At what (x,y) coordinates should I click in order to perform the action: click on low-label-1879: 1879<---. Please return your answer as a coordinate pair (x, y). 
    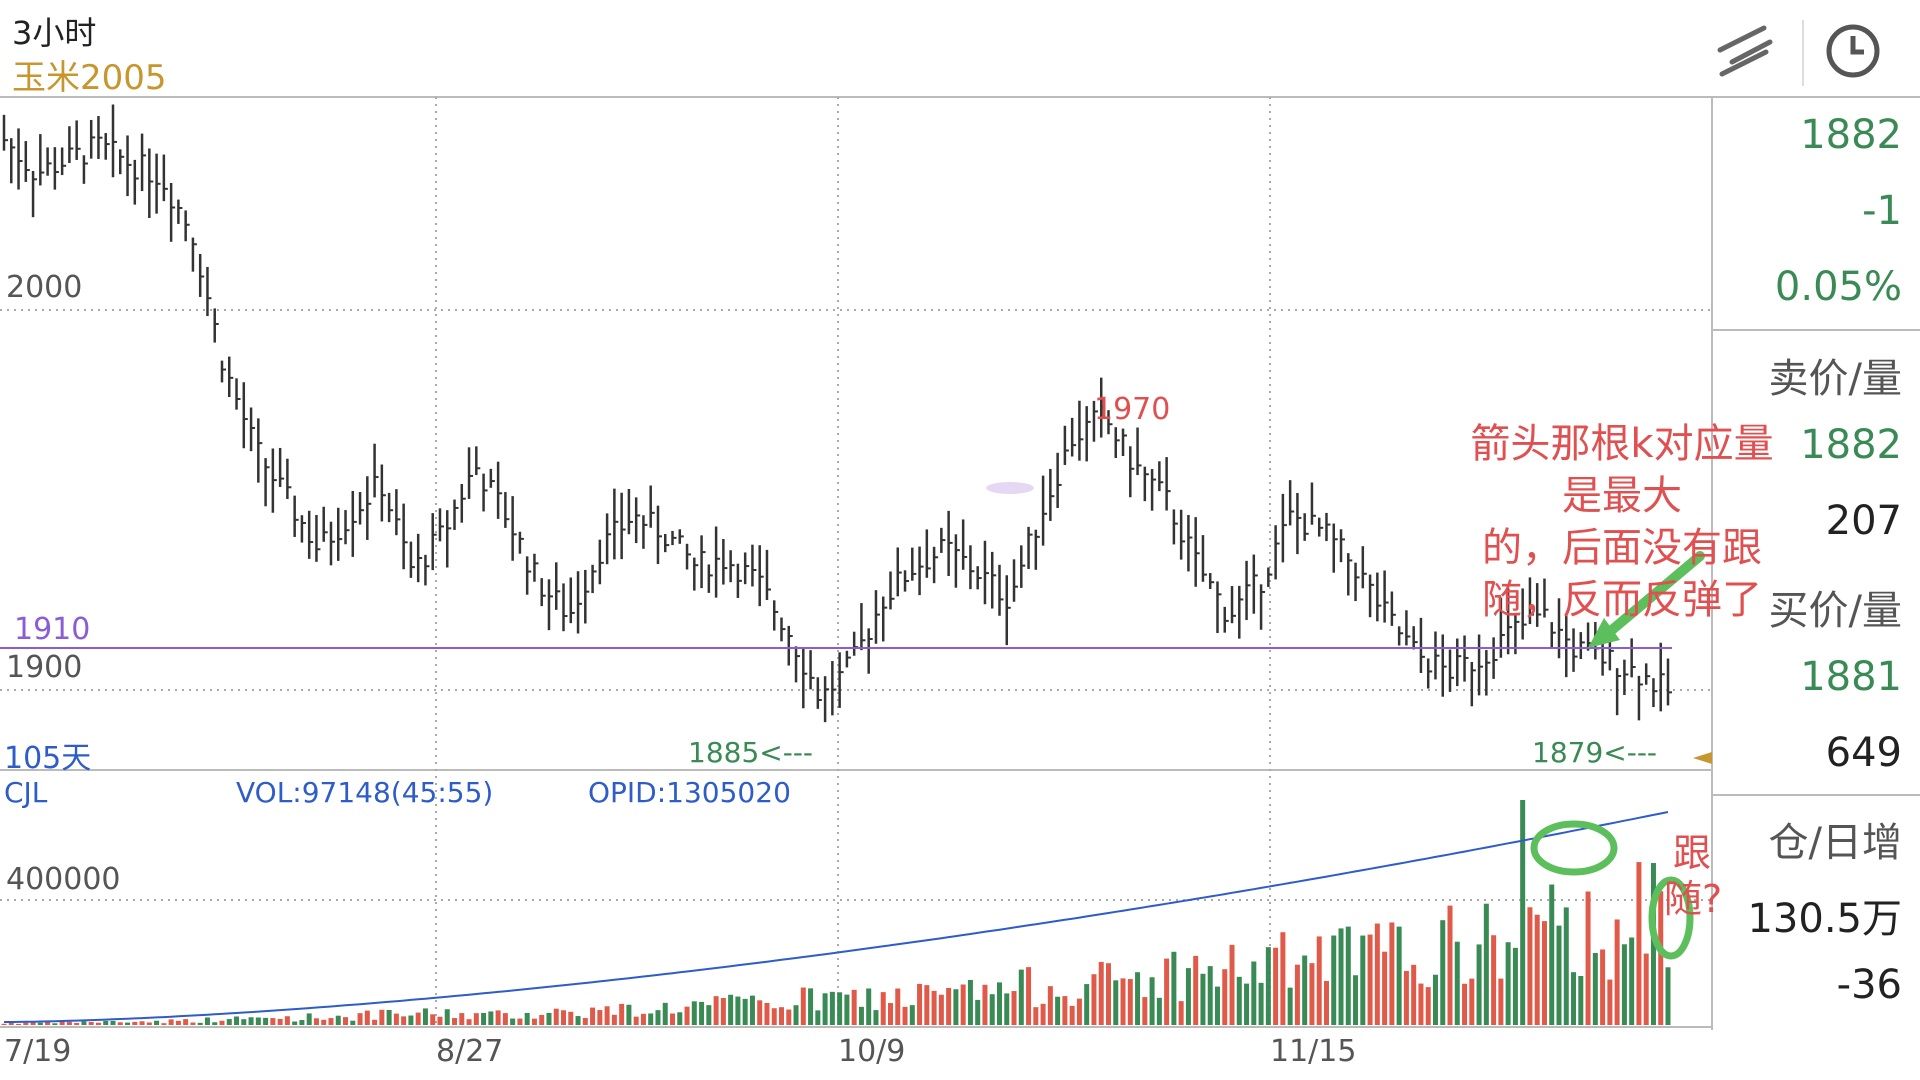
    Looking at the image, I should click on (1595, 752).